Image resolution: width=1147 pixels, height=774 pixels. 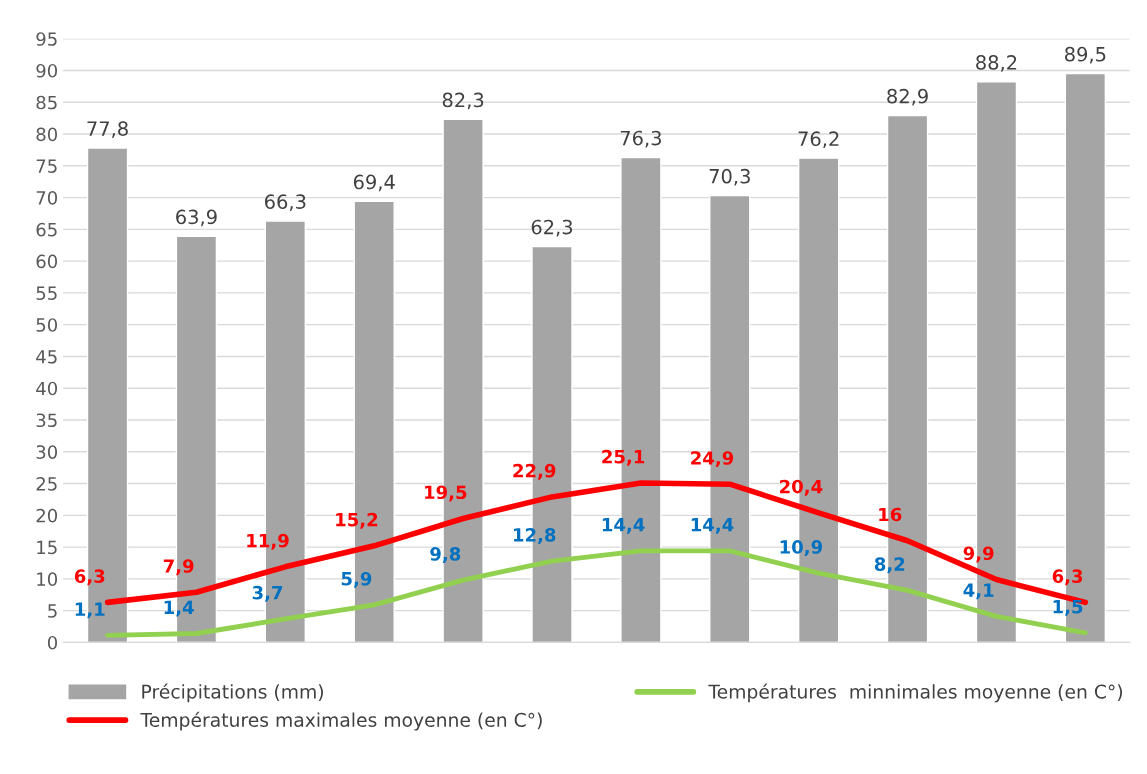 What do you see at coordinates (623, 457) in the screenshot?
I see `data-label: 25,1` at bounding box center [623, 457].